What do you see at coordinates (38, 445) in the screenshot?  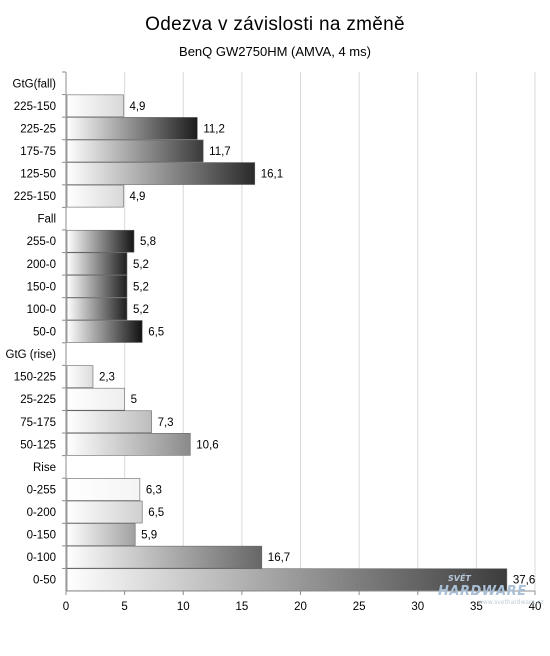 I see `category-label: 50-125` at bounding box center [38, 445].